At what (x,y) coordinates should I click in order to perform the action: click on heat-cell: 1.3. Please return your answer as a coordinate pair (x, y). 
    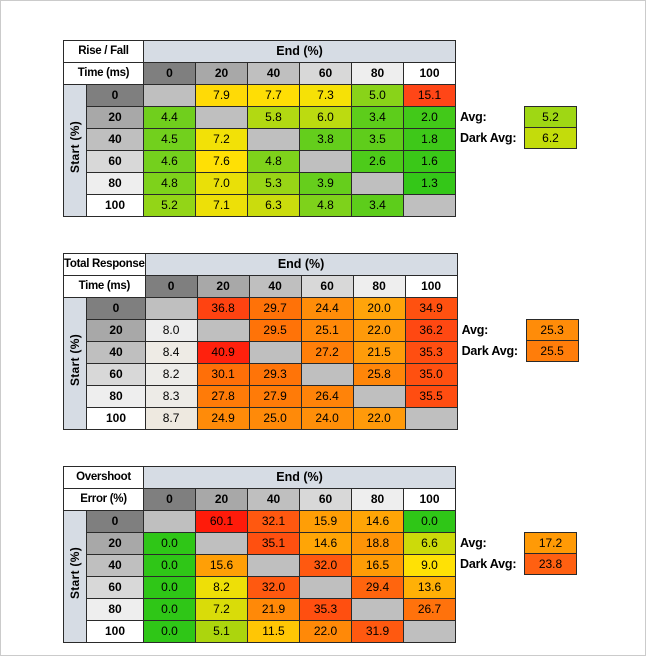
    Looking at the image, I should click on (429, 183).